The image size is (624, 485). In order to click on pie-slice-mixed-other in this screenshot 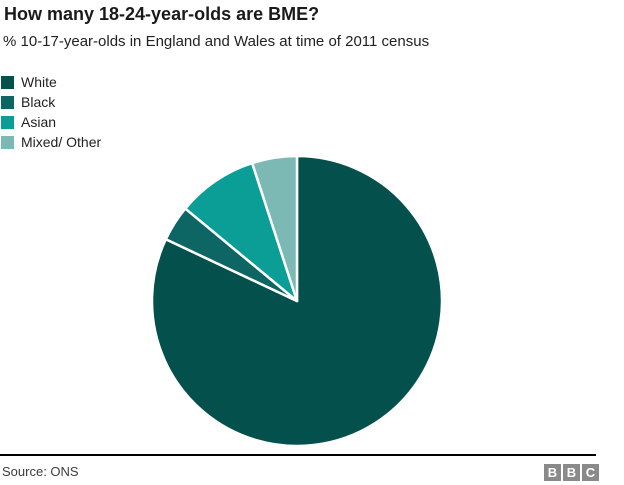, I will do `click(274, 228)`.